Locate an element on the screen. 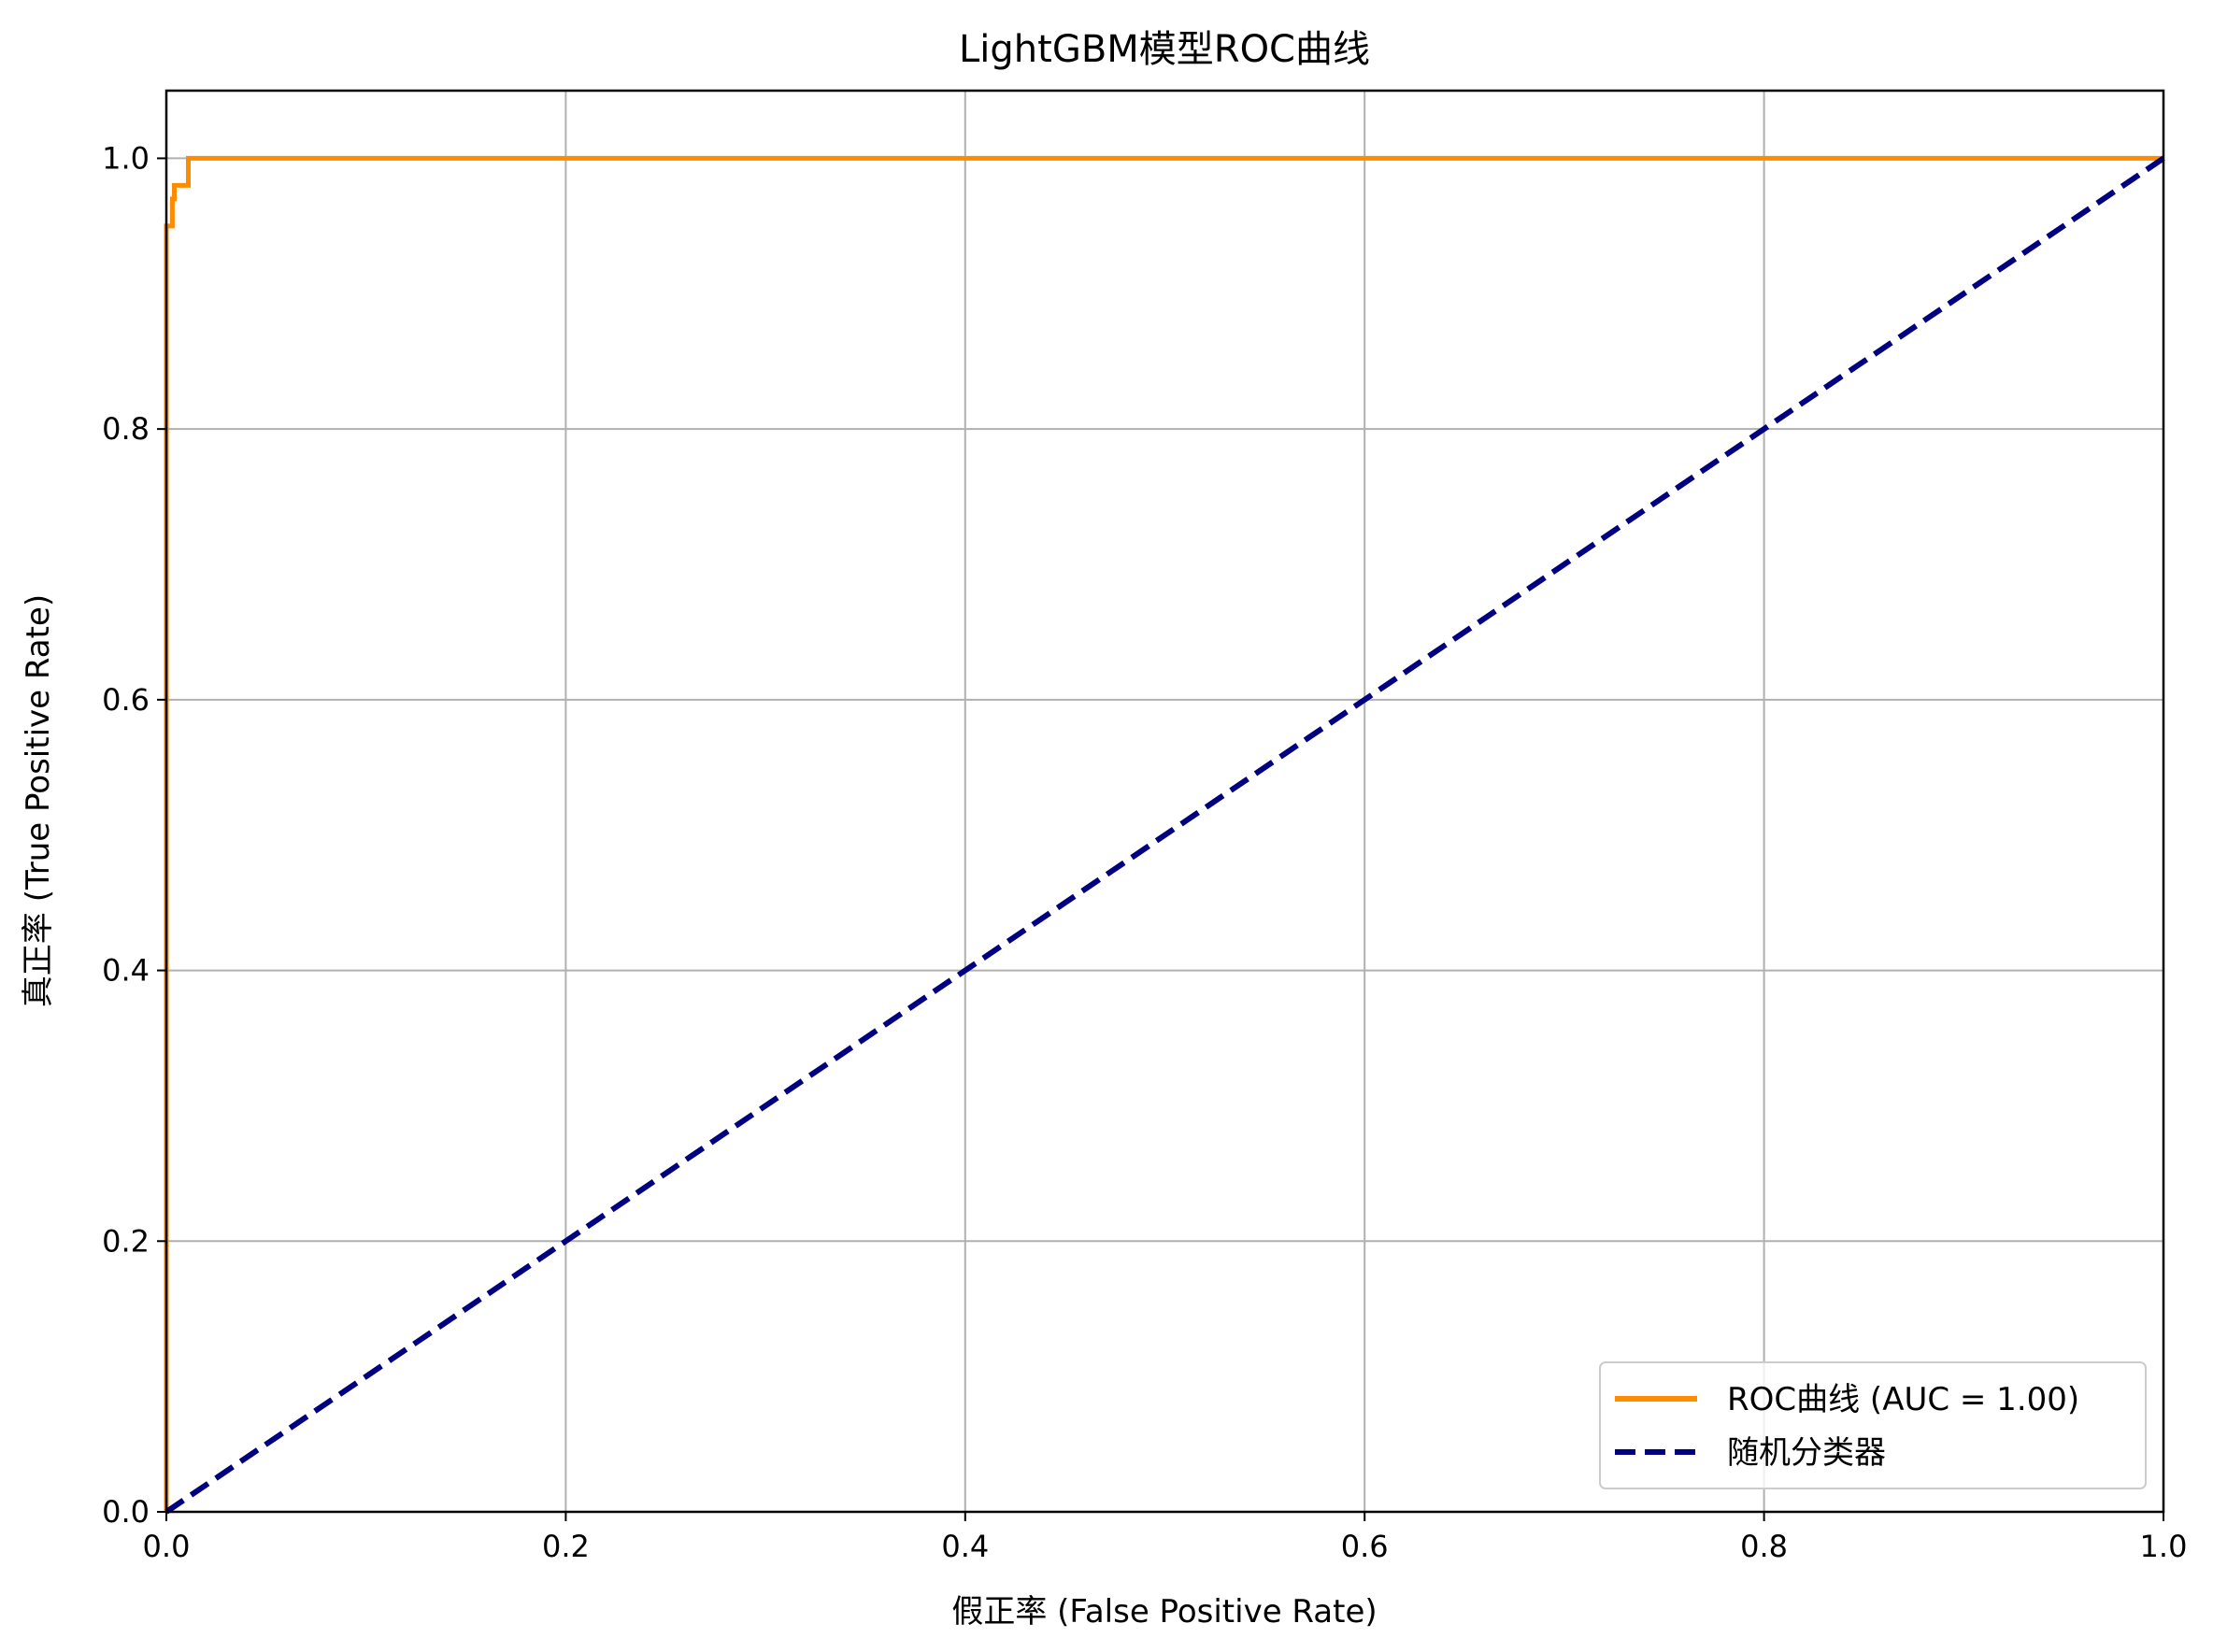 This screenshot has width=2213, height=1652. chart-title: LightGBM模型ROC曲线 is located at coordinates (1164, 49).